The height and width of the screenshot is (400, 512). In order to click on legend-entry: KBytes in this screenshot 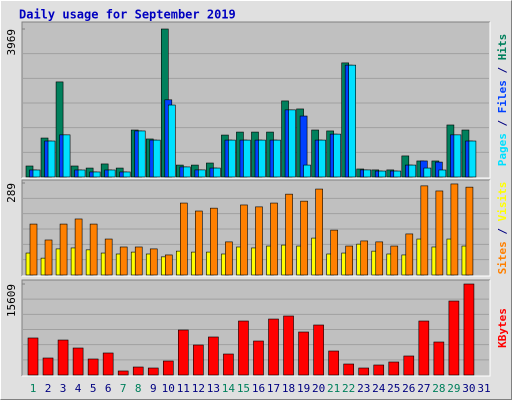, I will do `click(502, 328)`.